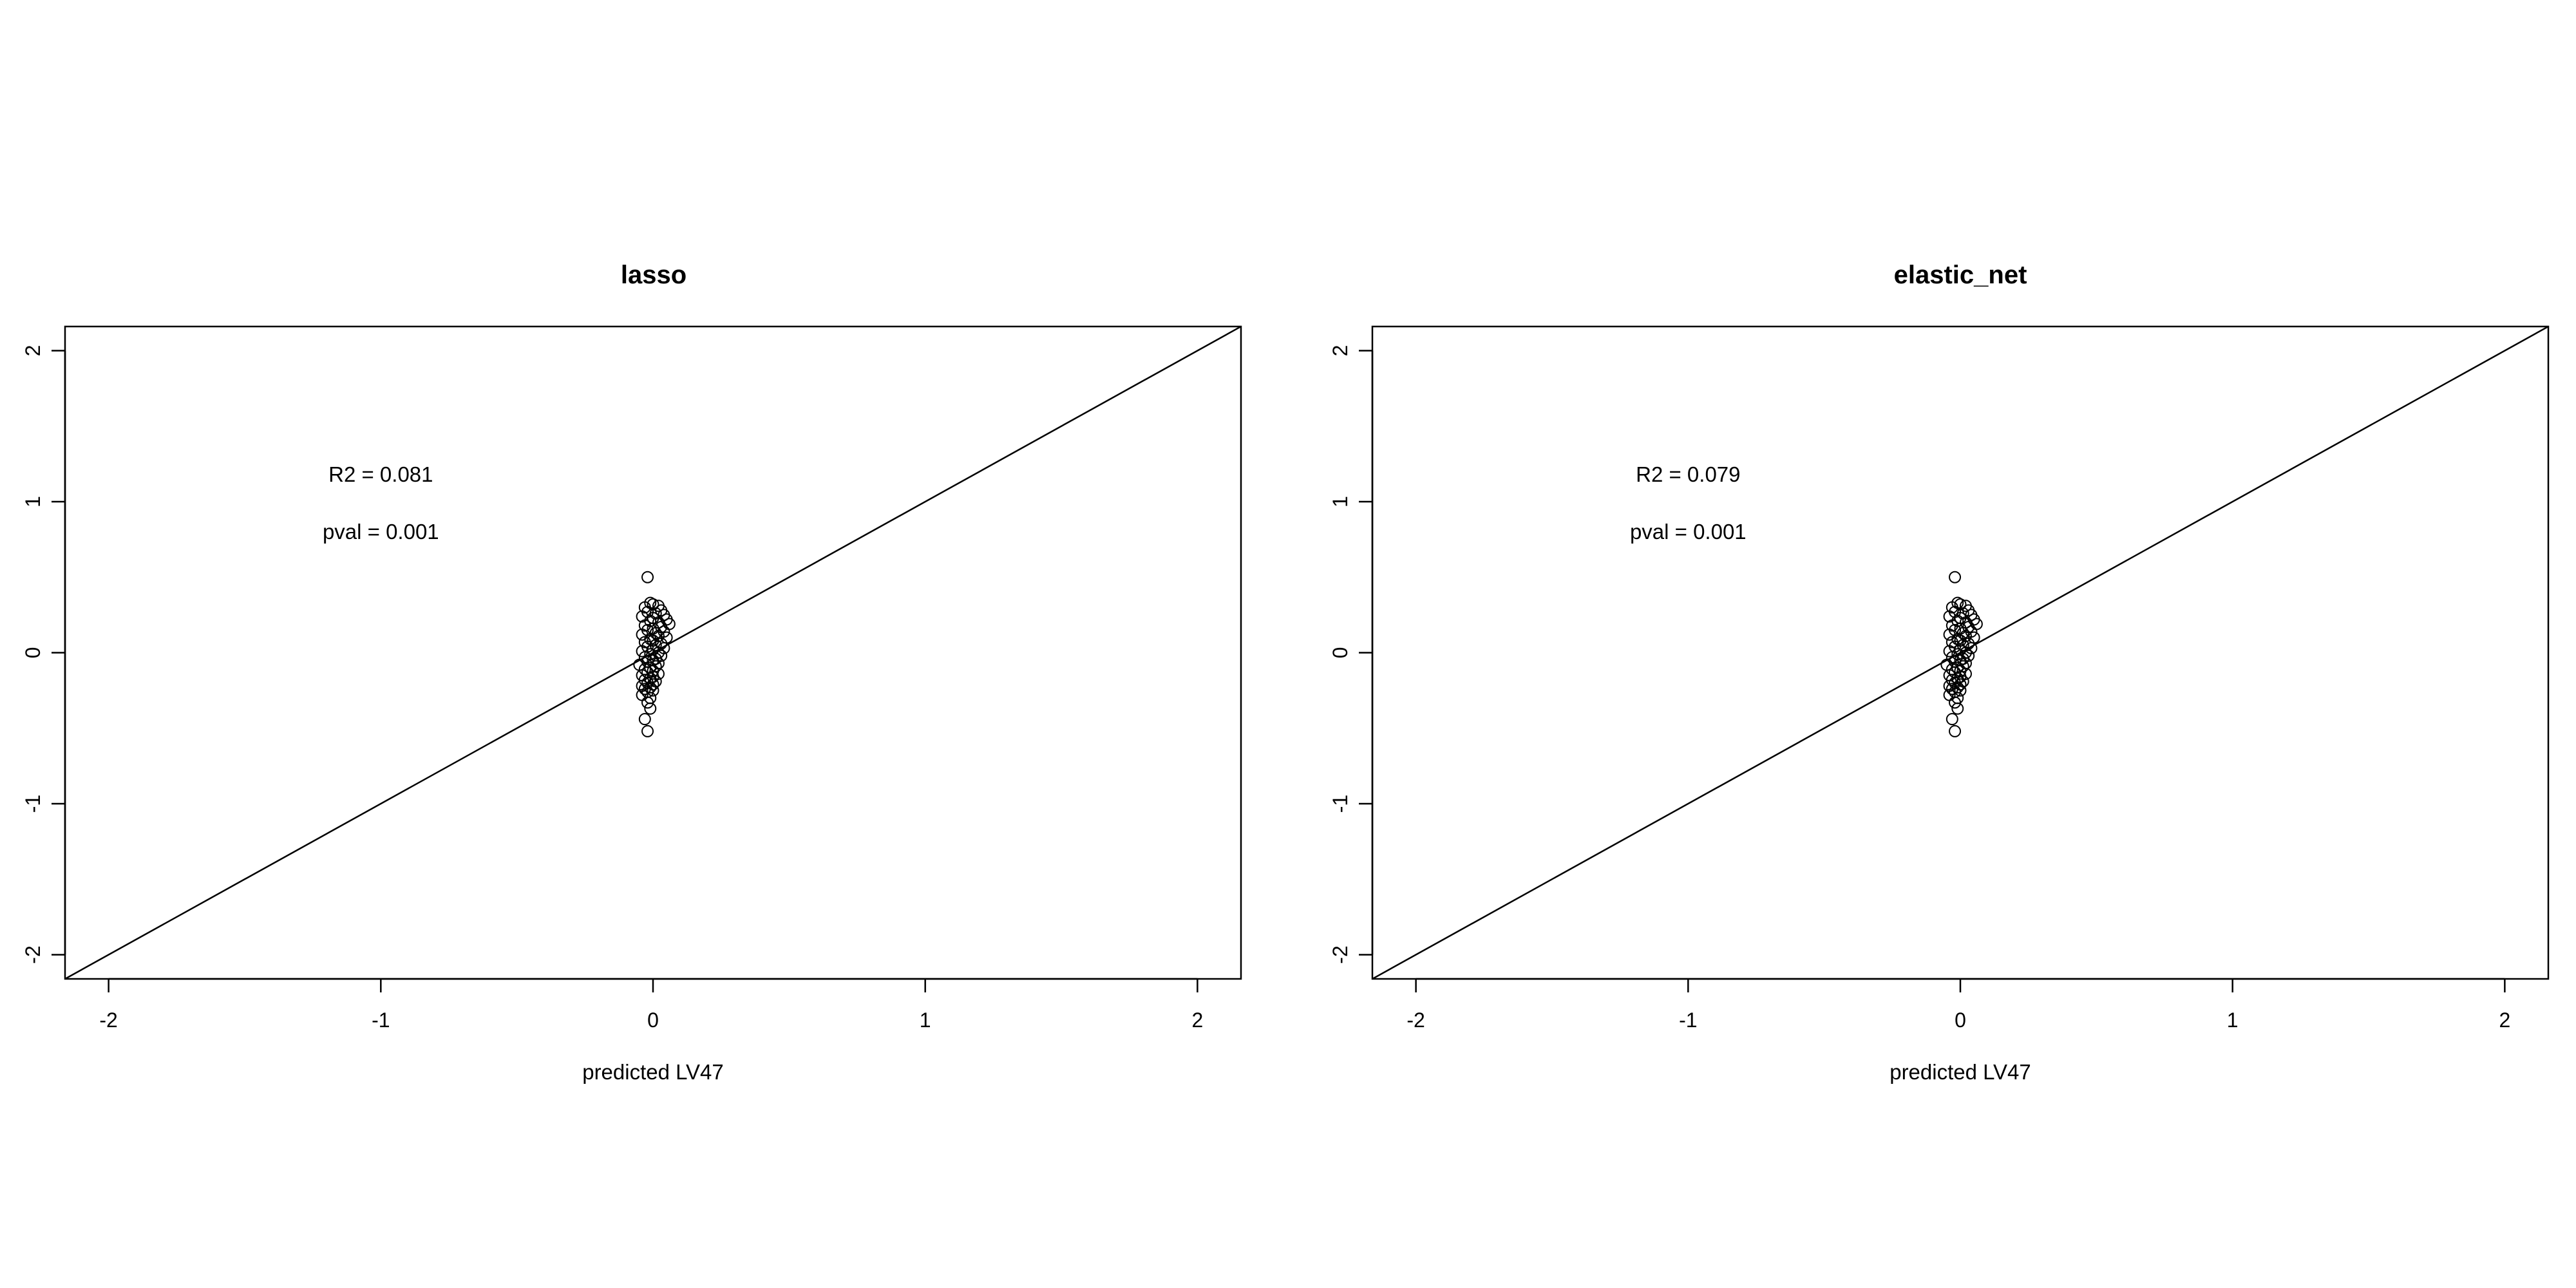 This screenshot has height=1288, width=2576. Describe the element at coordinates (1688, 474) in the screenshot. I see `r2-annotation: R2 = 0.079` at that location.